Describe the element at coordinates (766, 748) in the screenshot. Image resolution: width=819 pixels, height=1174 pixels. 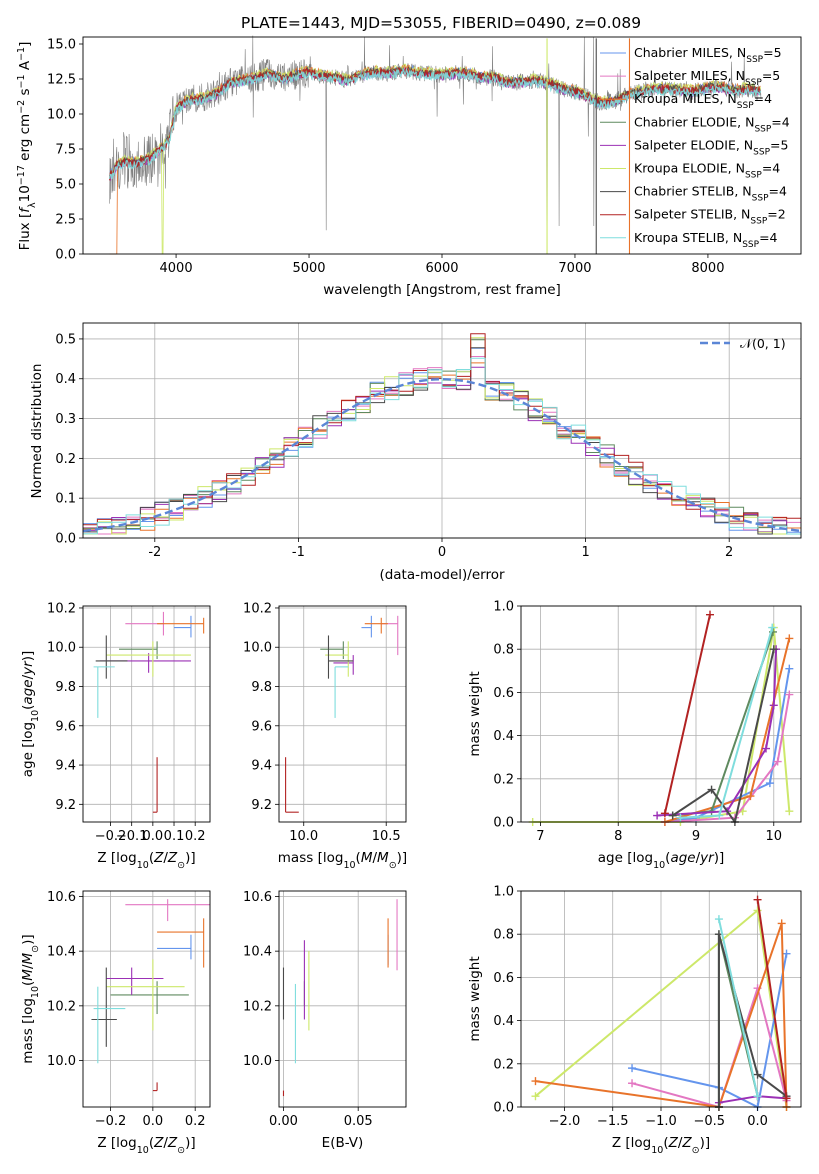
I see `weight-marker-salp_elodie` at that location.